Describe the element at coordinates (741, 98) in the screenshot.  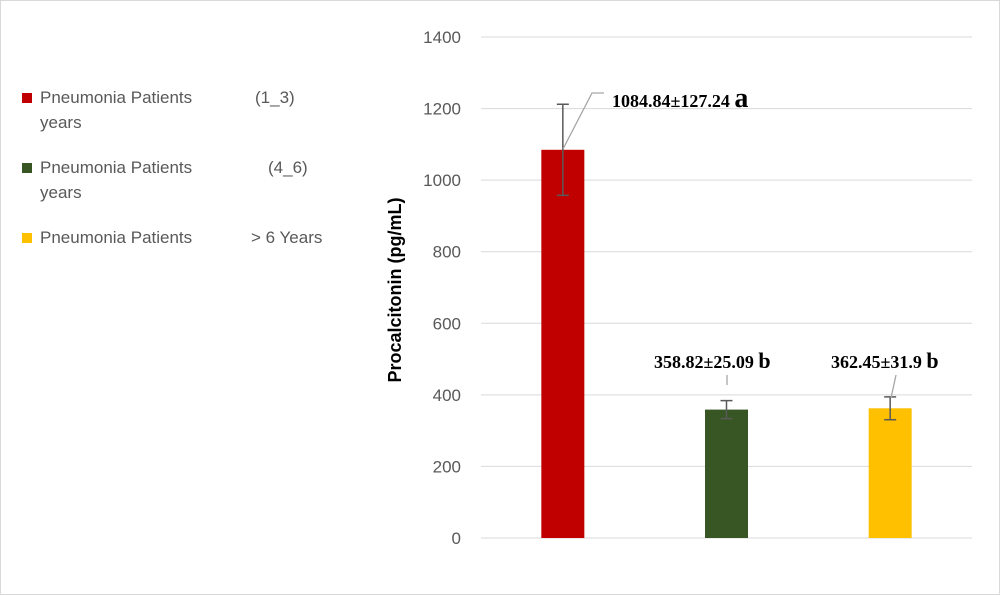
I see `data-label-significance-letter: a` at that location.